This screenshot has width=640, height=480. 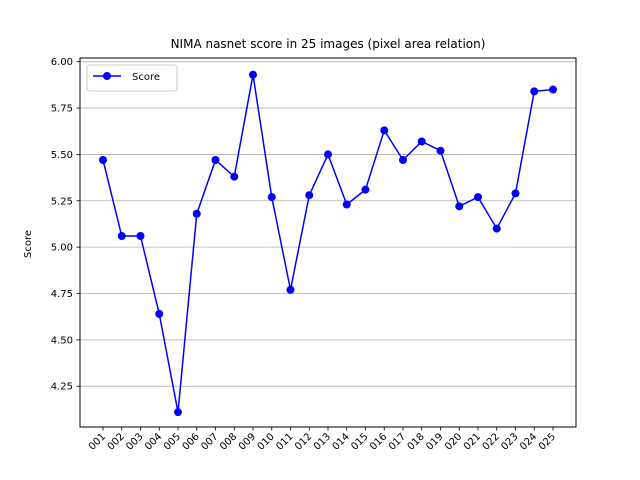 I want to click on y-tick-label: 4.25, so click(x=62, y=387).